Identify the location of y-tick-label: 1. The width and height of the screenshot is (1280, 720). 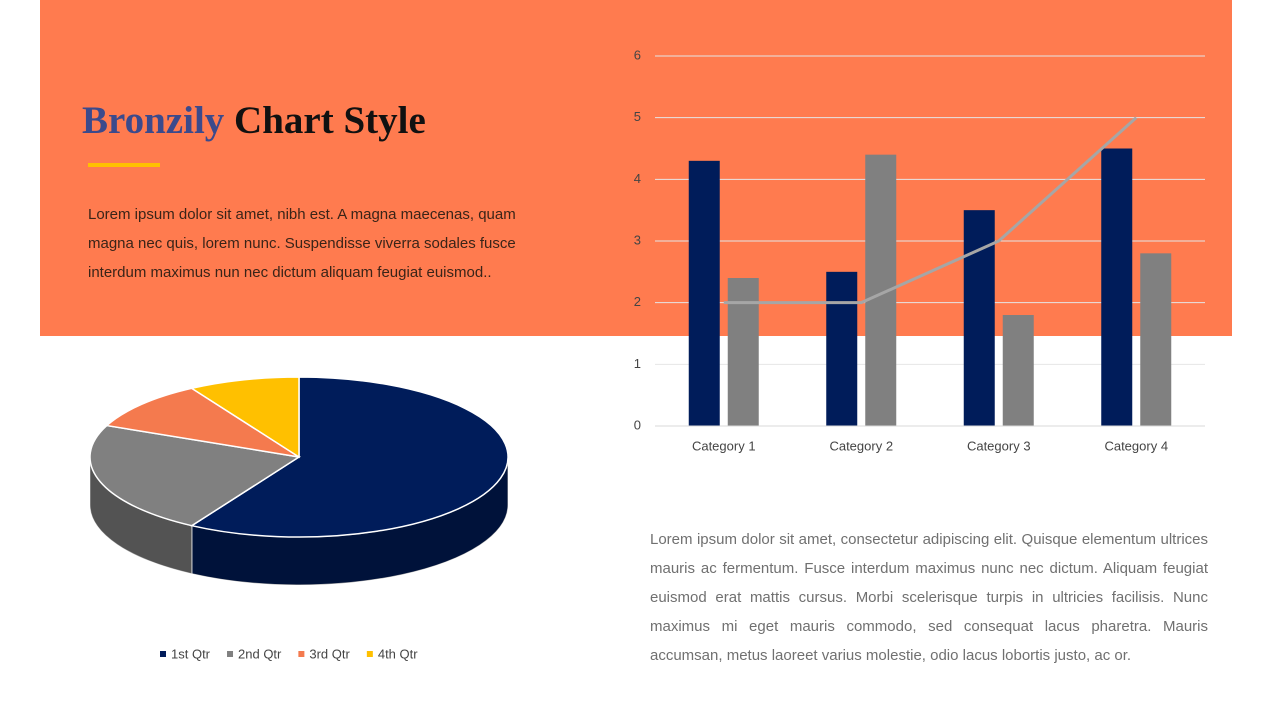
(637, 363).